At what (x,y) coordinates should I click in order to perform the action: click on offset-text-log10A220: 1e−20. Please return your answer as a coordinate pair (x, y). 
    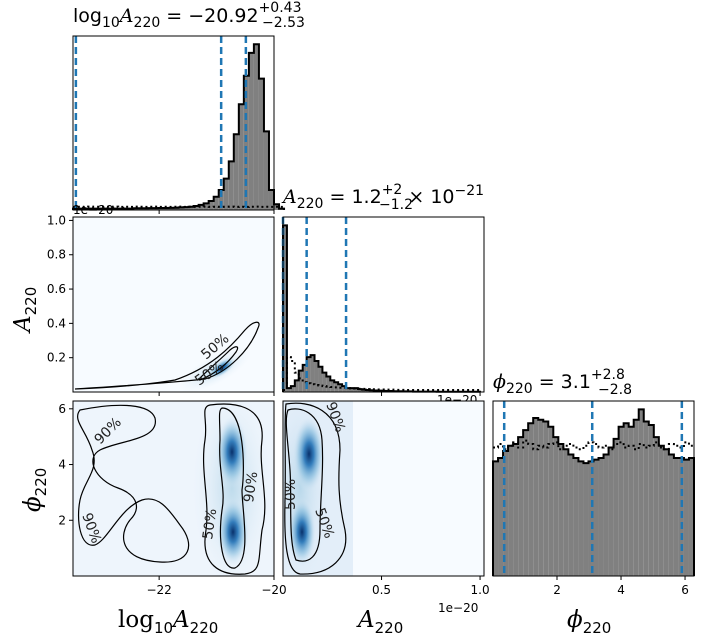
    Looking at the image, I should click on (93, 210).